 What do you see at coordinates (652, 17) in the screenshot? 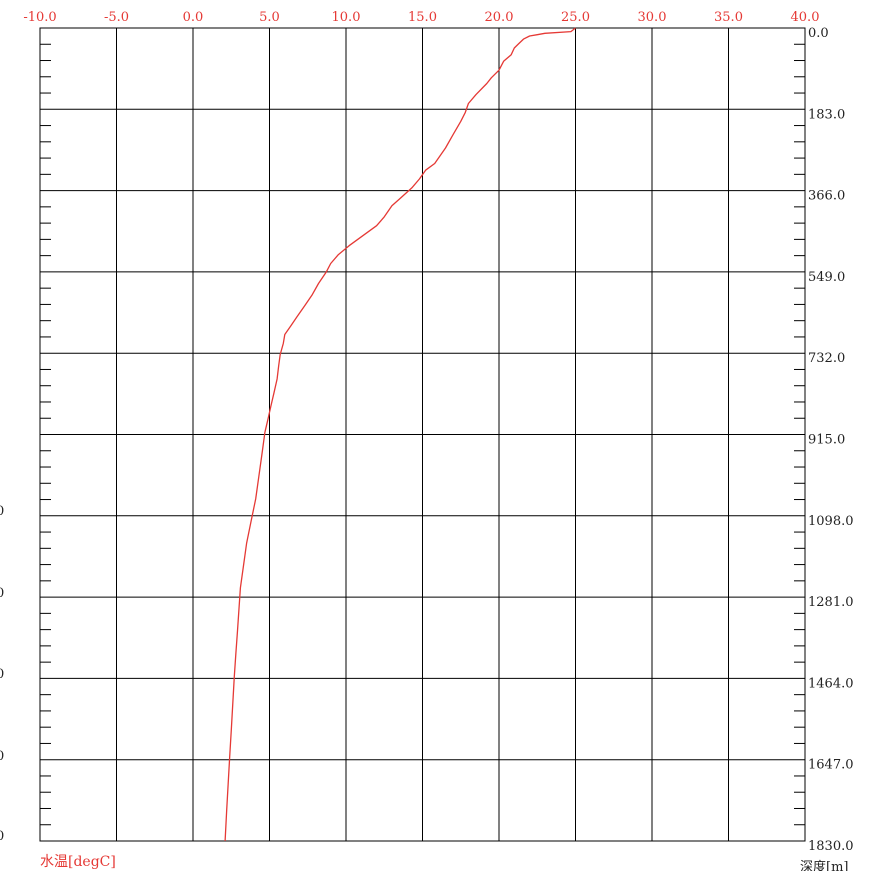
I see `x-tick-label: 30.0` at bounding box center [652, 17].